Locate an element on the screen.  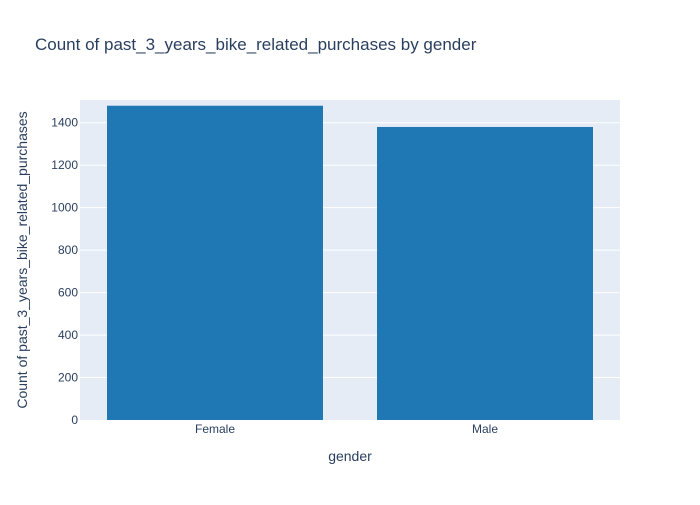
y-tick-label: 400 is located at coordinates (68, 335).